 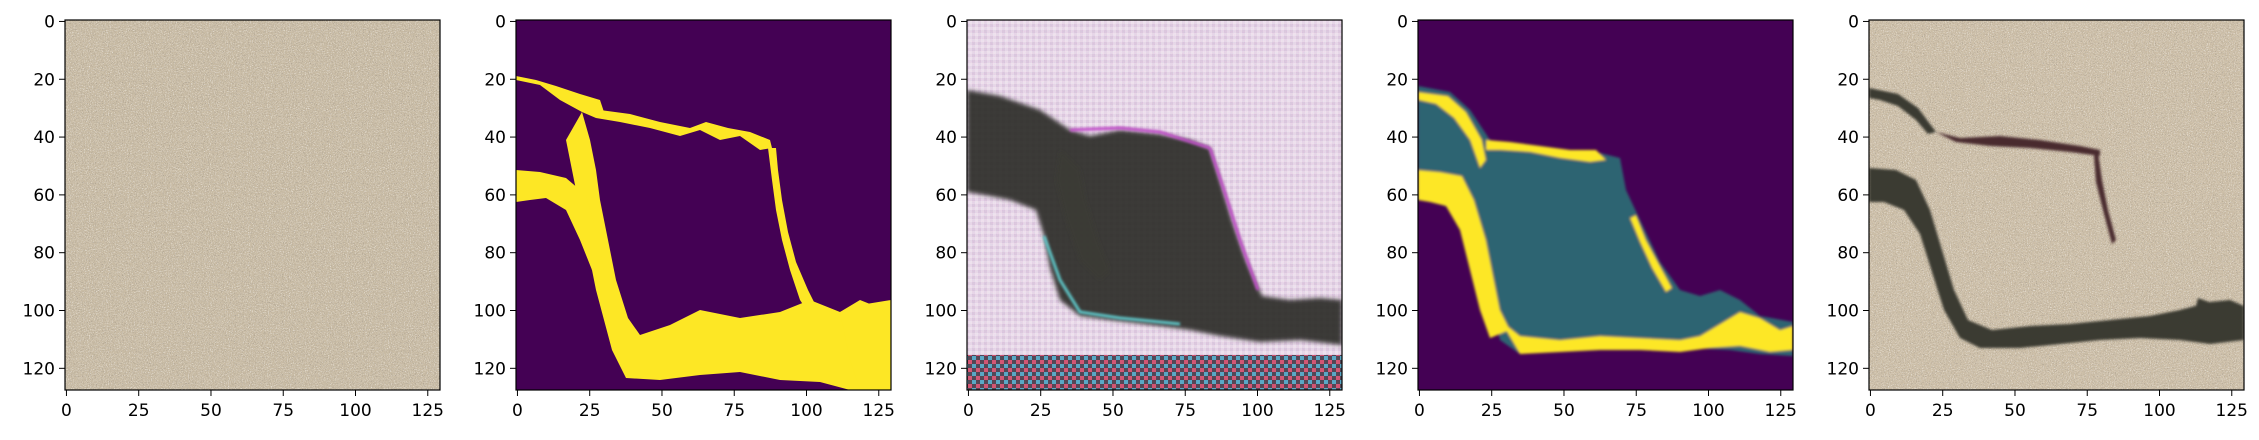 I want to click on panel-1-image, so click(x=252, y=205).